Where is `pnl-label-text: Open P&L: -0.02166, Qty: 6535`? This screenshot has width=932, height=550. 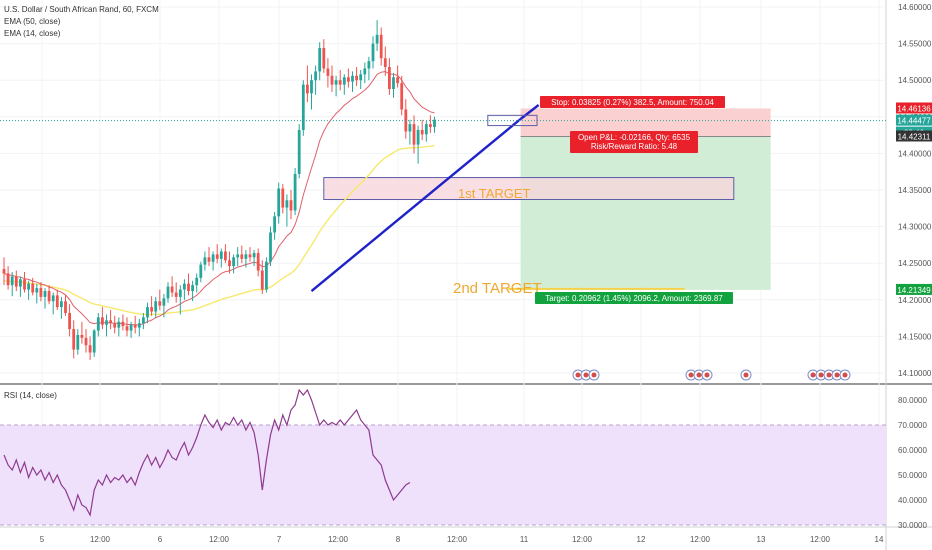 pnl-label-text: Open P&L: -0.02166, Qty: 6535 is located at coordinates (634, 137).